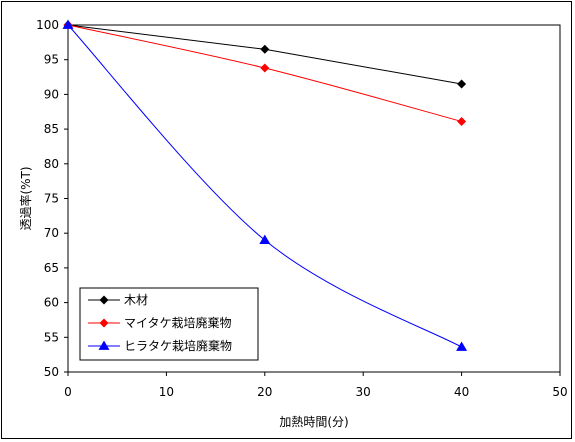 The image size is (575, 442). I want to click on y-tick-label: 75, so click(51, 199).